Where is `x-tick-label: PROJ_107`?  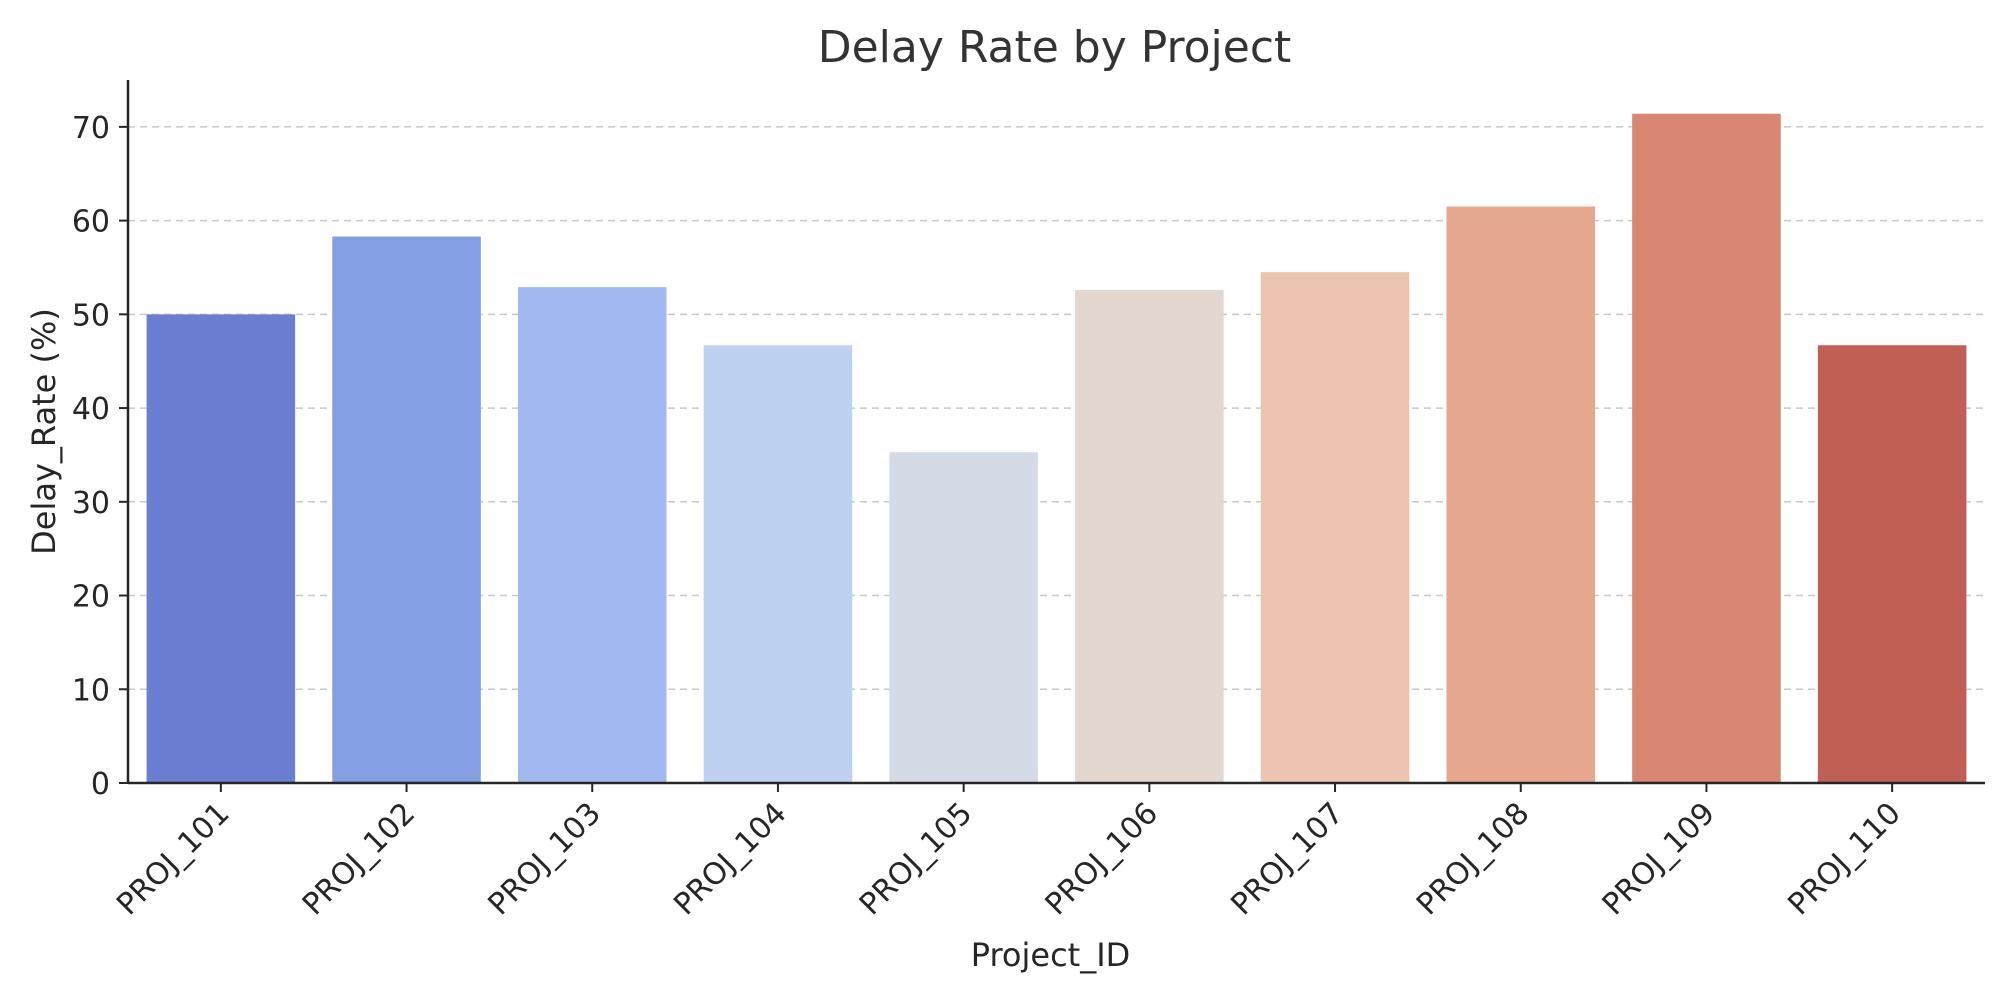 x-tick-label: PROJ_107 is located at coordinates (1287, 859).